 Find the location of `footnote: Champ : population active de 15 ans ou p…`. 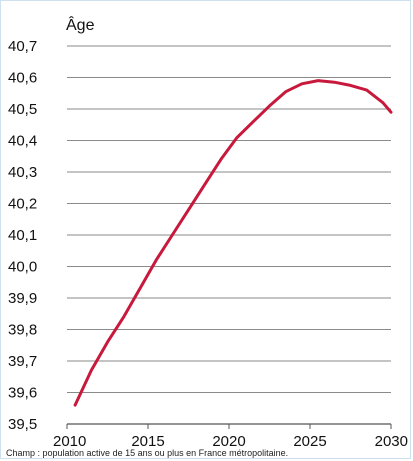

footnote: Champ : population active de 15 ans ou p… is located at coordinates (147, 453).